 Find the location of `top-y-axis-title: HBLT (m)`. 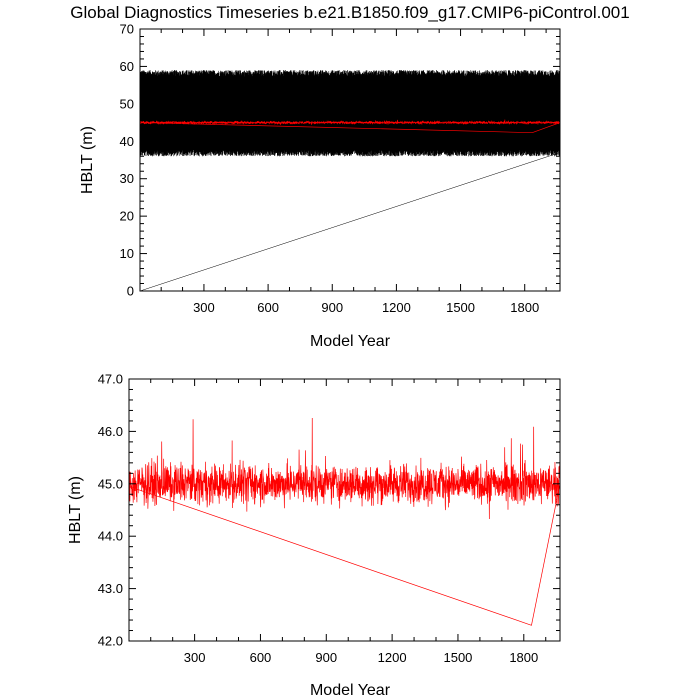

top-y-axis-title: HBLT (m) is located at coordinates (87, 160).